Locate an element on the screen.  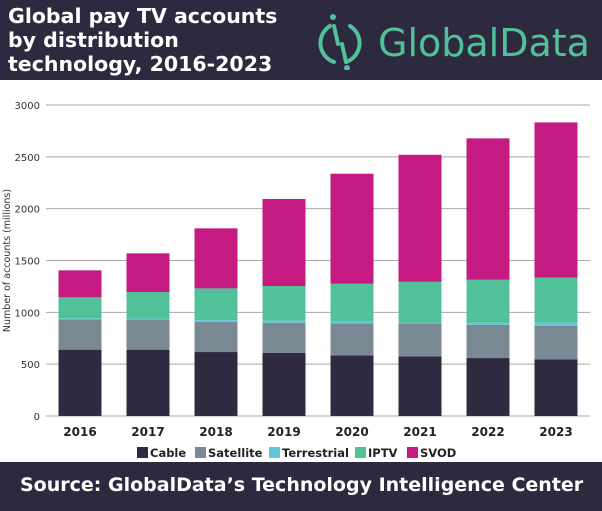
legend-swatch-satellite is located at coordinates (200, 452).